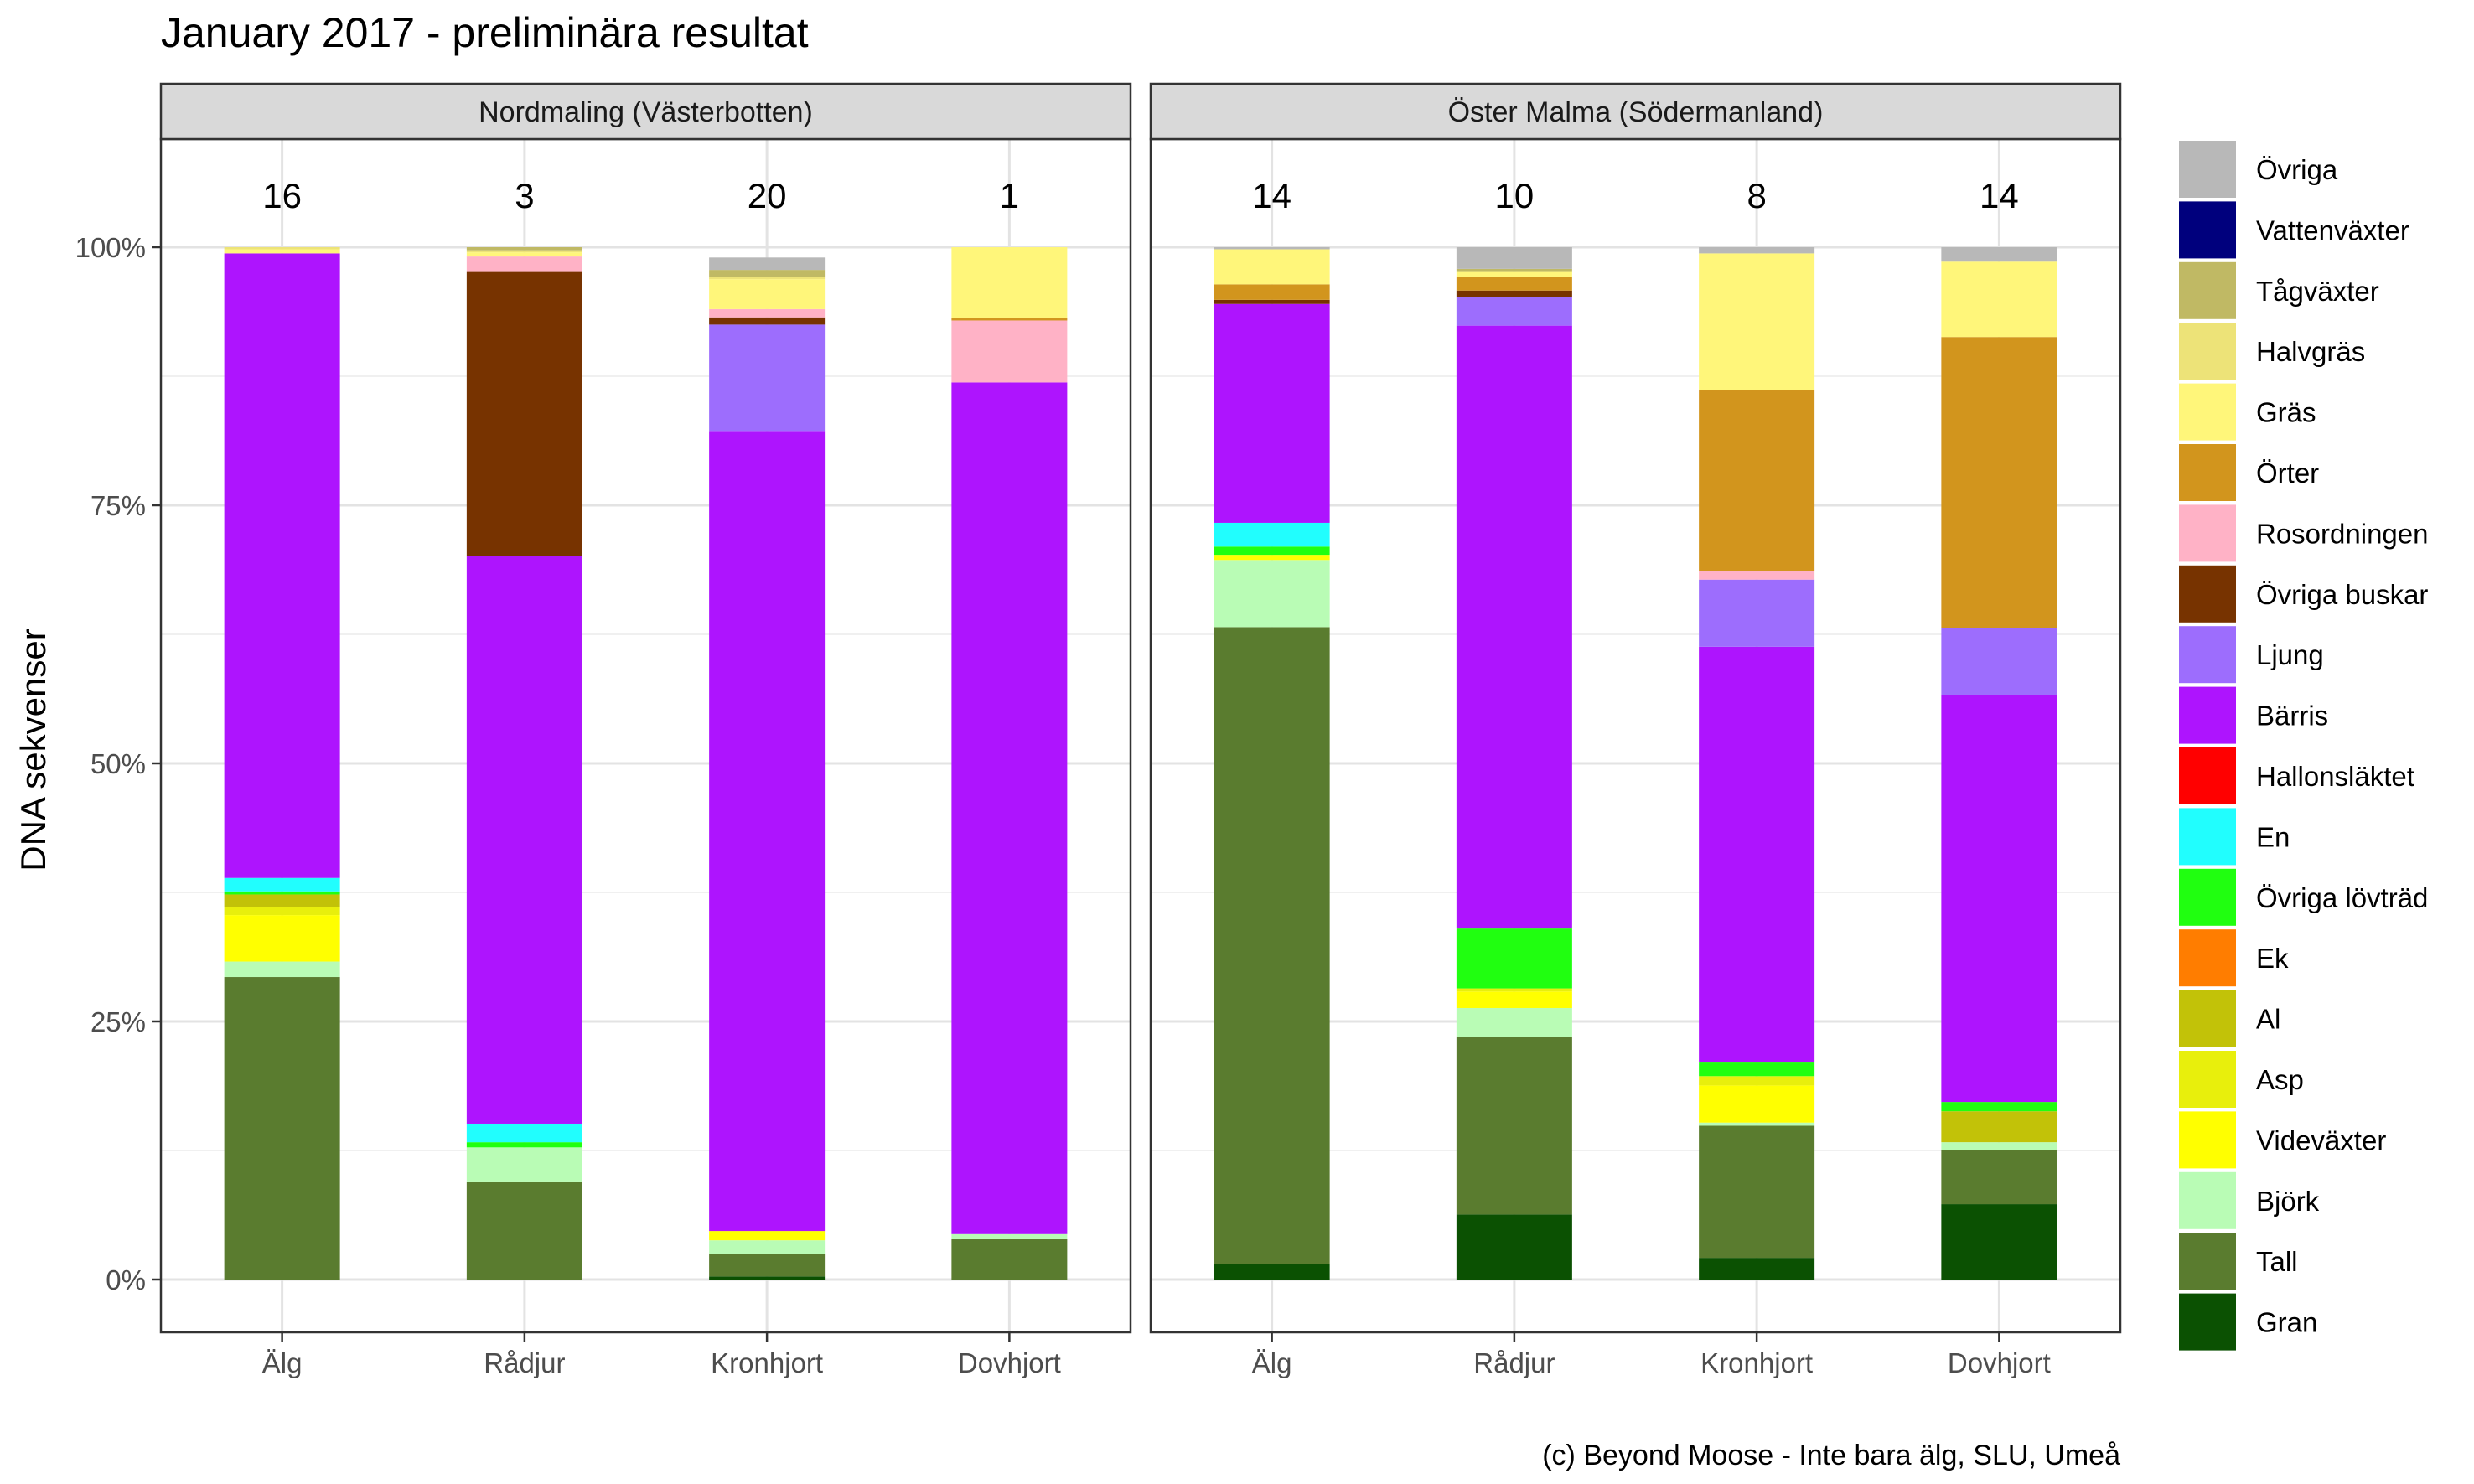 The image size is (2474, 1484). I want to click on facet-strip-label: Öster Malma (Södermanland), so click(1636, 112).